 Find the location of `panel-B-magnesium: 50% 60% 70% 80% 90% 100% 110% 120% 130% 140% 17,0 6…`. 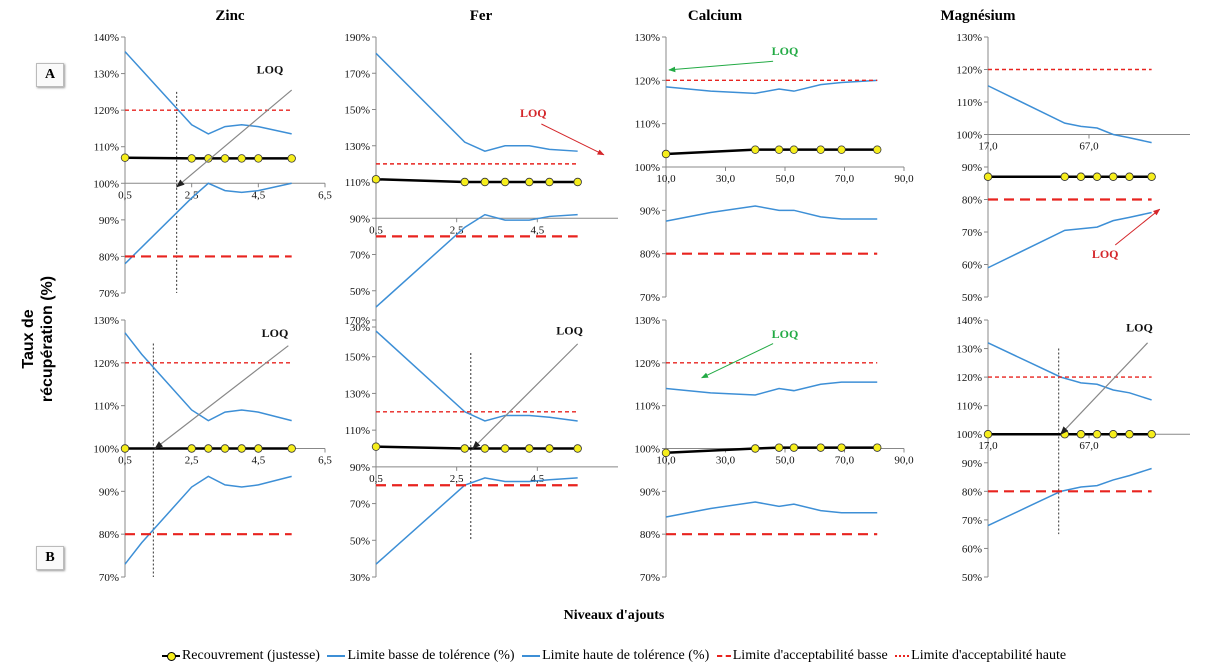

panel-B-magnesium: 50% 60% 70% 80% 90% 100% 110% 120% 130% 140% 17,0 6… is located at coordinates (1073, 449).